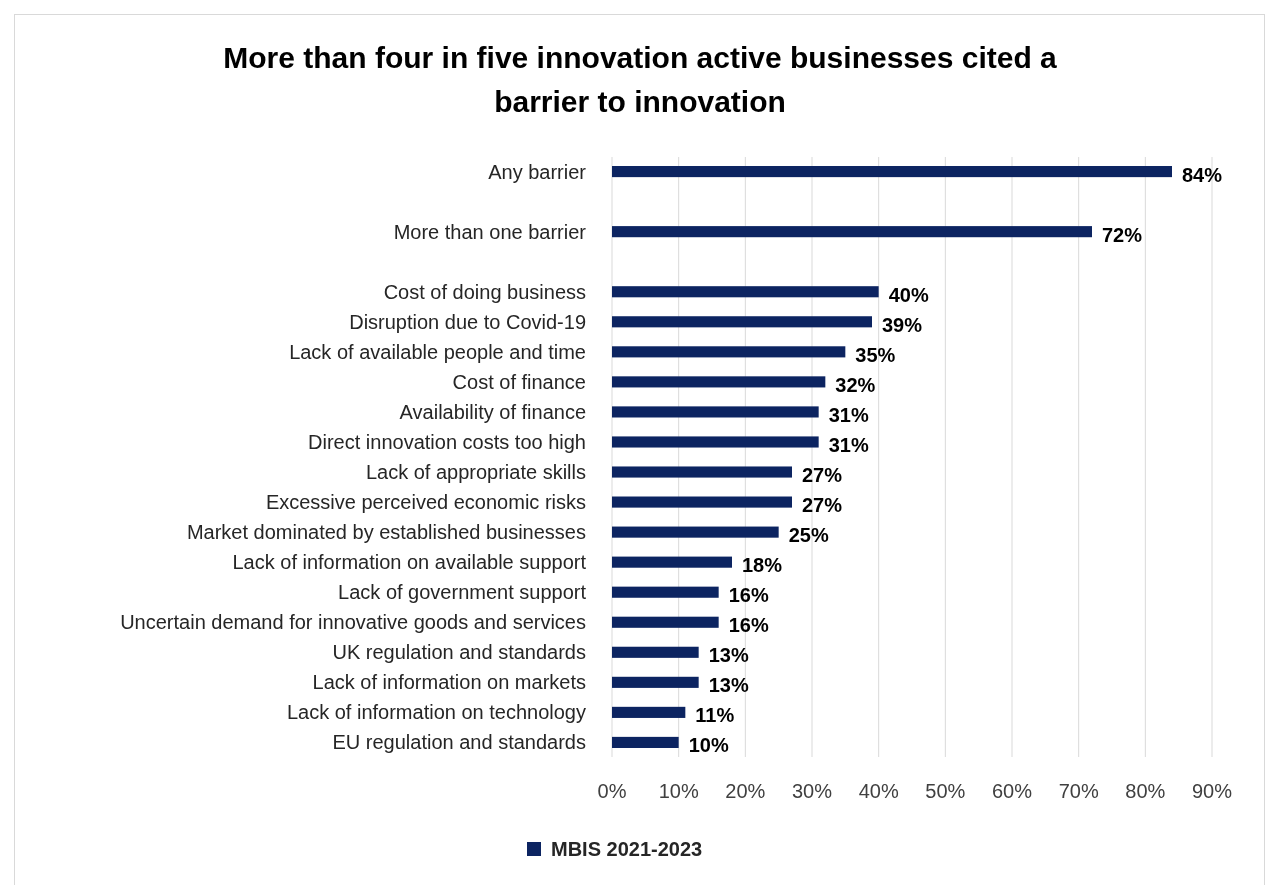 This screenshot has height=885, width=1266. What do you see at coordinates (484, 291) in the screenshot?
I see `y-tick-label: Cost of doing business` at bounding box center [484, 291].